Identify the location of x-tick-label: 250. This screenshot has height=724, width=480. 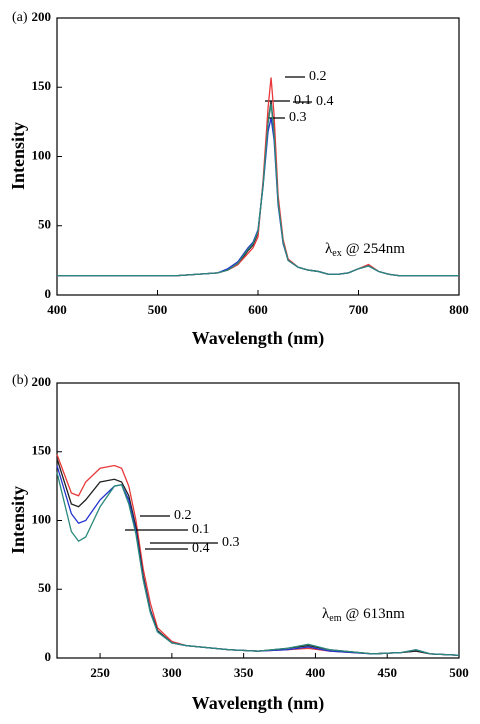
(100, 672).